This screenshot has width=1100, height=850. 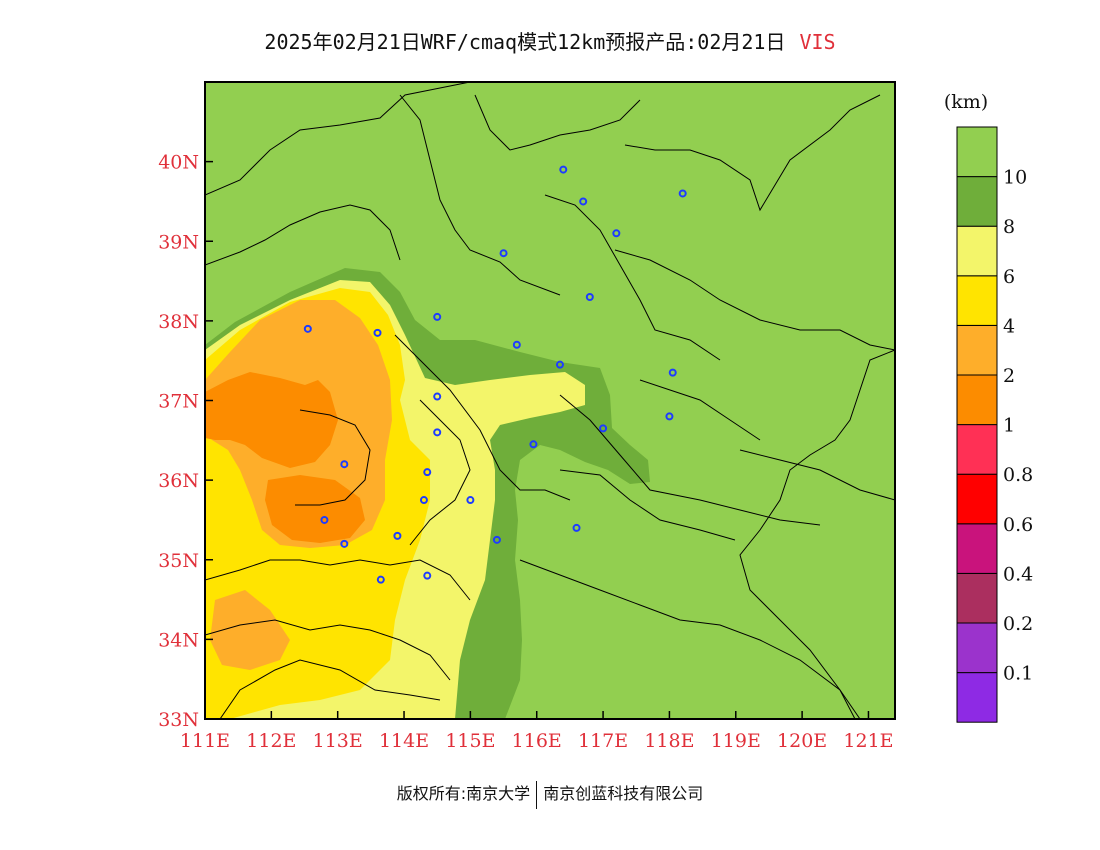 What do you see at coordinates (623, 793) in the screenshot?
I see `footer-company: 南京创蓝科技有限公司` at bounding box center [623, 793].